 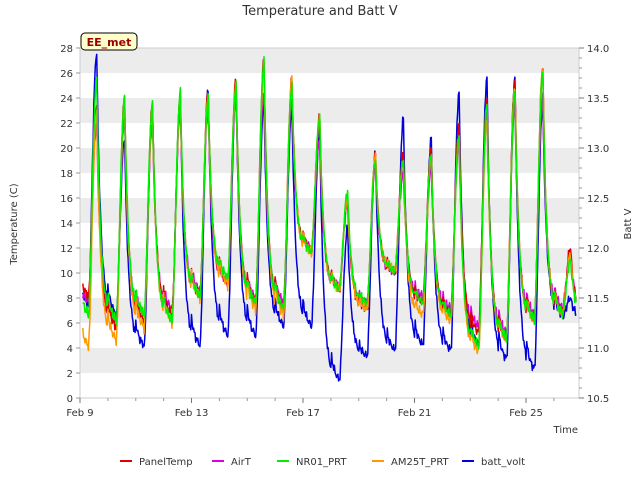 What do you see at coordinates (66, 199) in the screenshot?
I see `y-tick-label: 16` at bounding box center [66, 199].